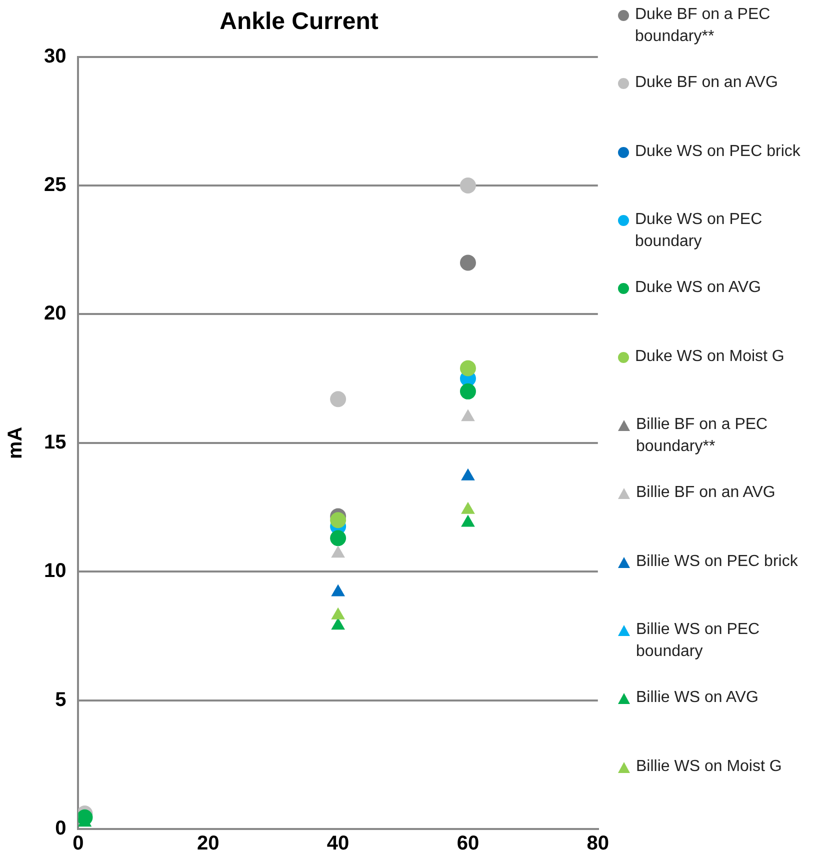 The width and height of the screenshot is (830, 867). Describe the element at coordinates (698, 288) in the screenshot. I see `legend-label: Duke WS on AVG` at that location.